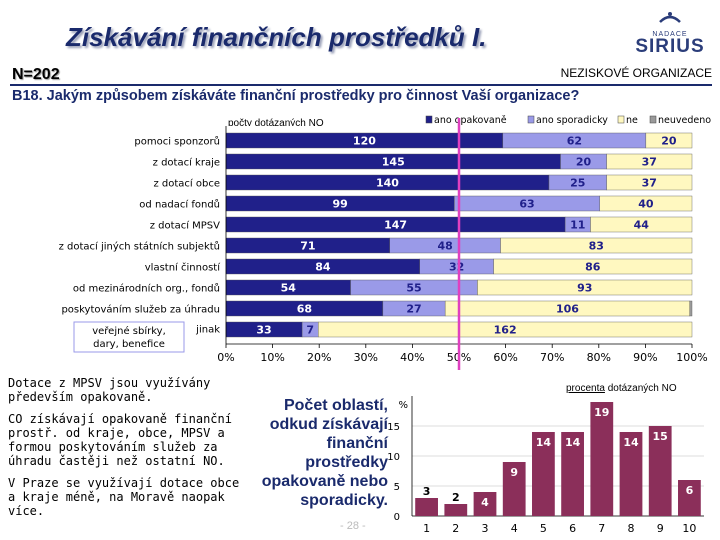 Image resolution: width=720 pixels, height=540 pixels. Describe the element at coordinates (397, 487) in the screenshot. I see `y-tick-label: 5` at that location.